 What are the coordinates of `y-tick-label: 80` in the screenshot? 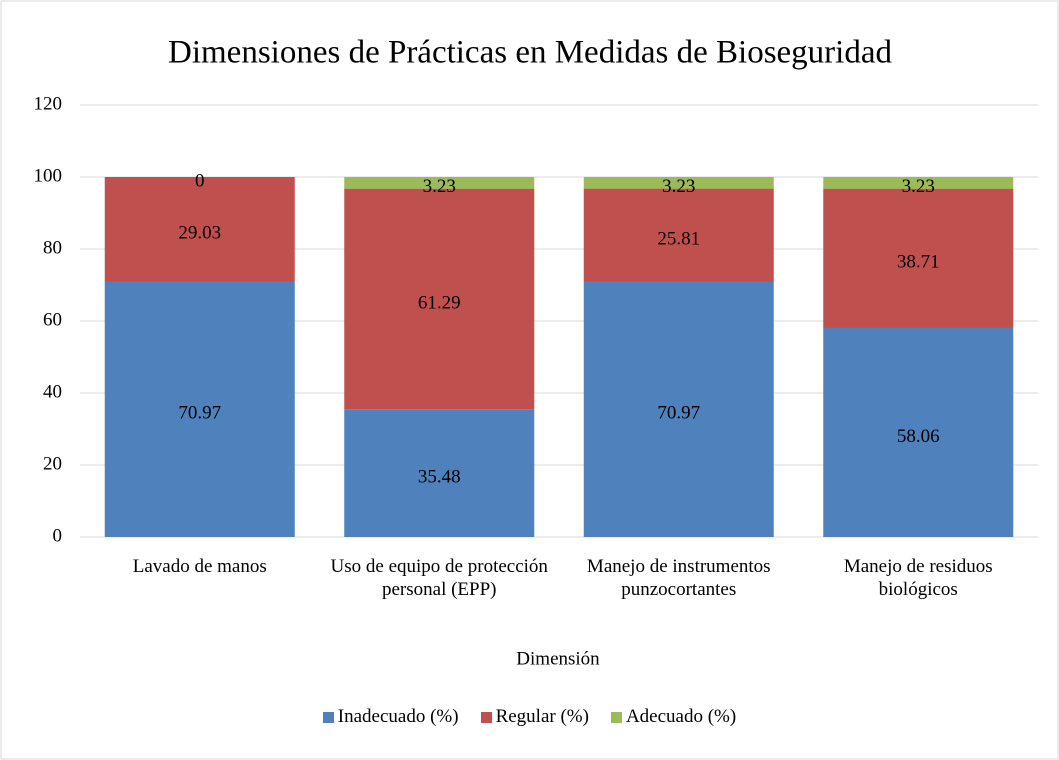 It's located at (52, 247).